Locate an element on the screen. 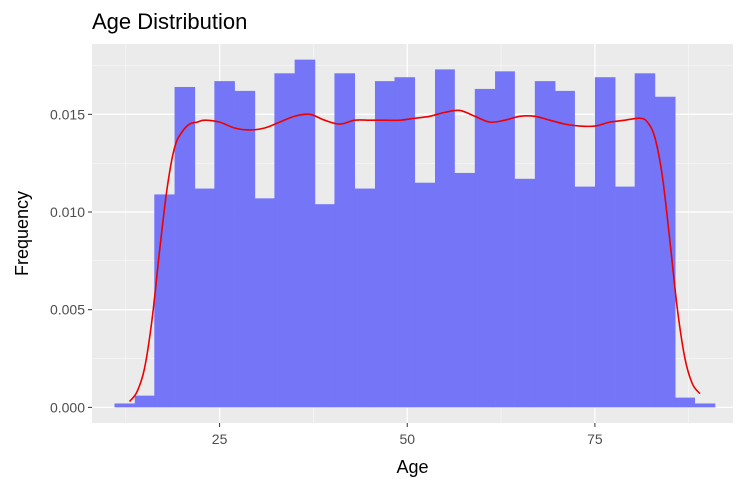 The image size is (745, 489). y-tick-label: 0.010 is located at coordinates (67, 212).